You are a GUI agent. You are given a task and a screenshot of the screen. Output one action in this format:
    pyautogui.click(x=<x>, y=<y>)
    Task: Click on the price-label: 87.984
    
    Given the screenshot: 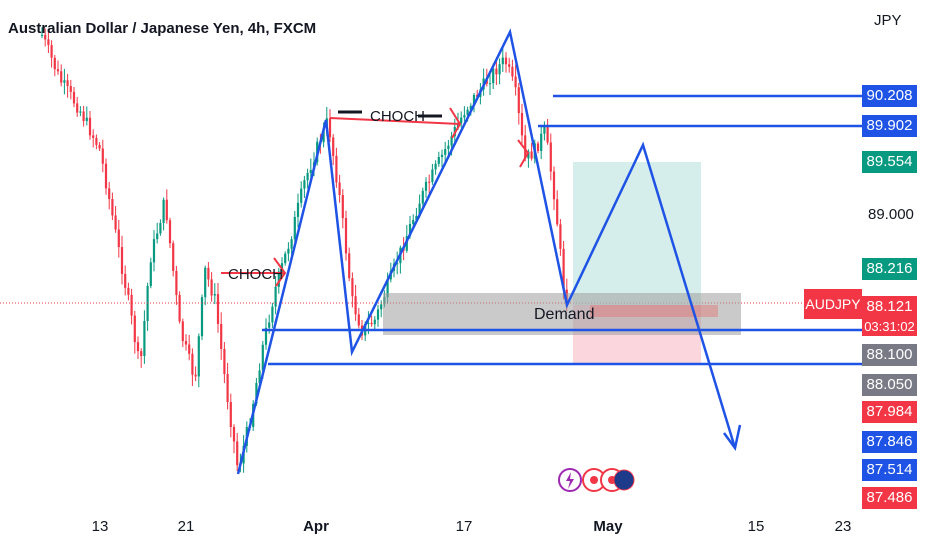 What is the action you would take?
    pyautogui.click(x=889, y=412)
    